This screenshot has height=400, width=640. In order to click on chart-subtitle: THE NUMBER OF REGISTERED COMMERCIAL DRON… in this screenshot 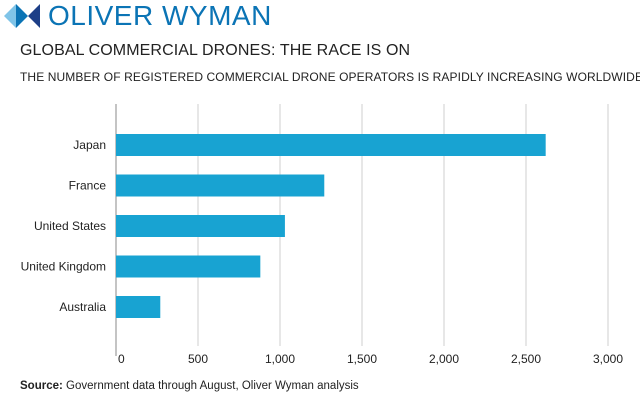, I will do `click(330, 77)`.